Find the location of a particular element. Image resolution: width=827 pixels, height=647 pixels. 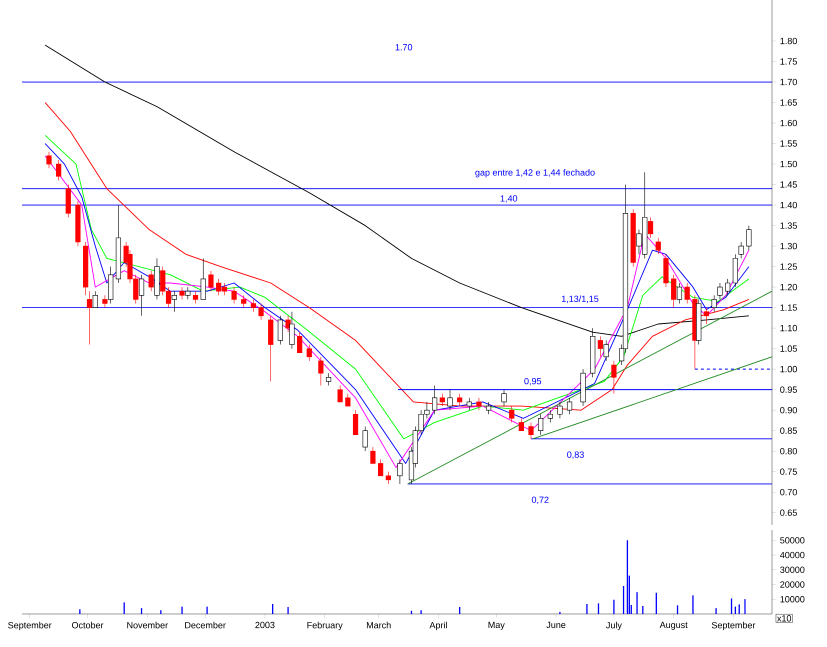

x-tick-label: October is located at coordinates (88, 625).